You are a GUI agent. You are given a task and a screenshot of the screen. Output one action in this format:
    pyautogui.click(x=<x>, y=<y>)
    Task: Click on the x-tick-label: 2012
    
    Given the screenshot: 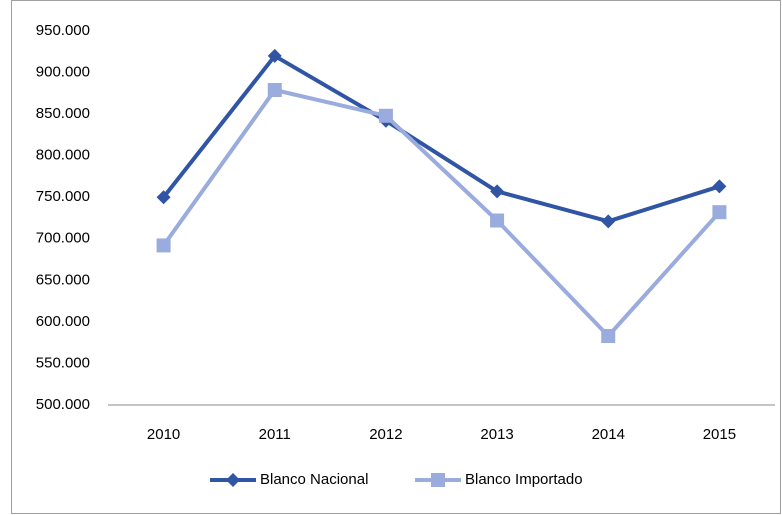 What is the action you would take?
    pyautogui.click(x=385, y=434)
    